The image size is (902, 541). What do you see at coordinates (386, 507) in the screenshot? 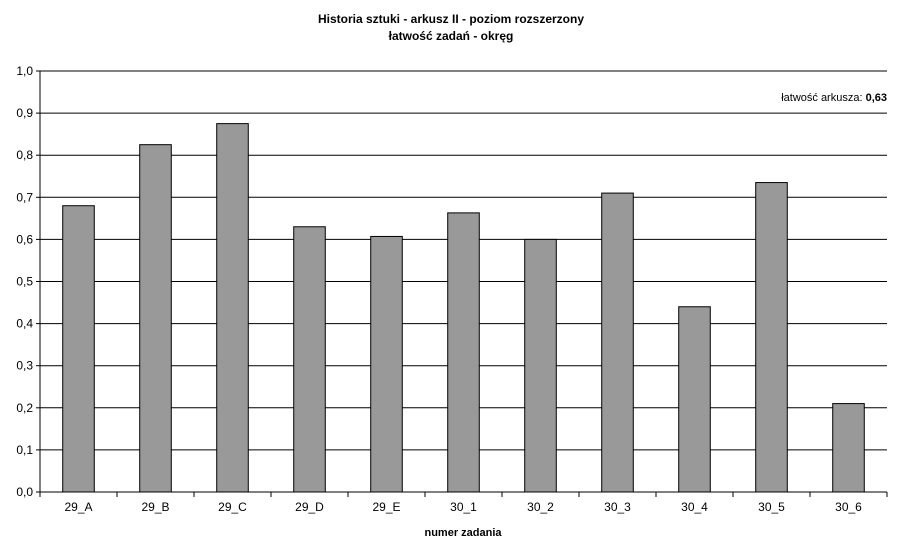
I see `x-tick-label: 29_E` at bounding box center [386, 507].